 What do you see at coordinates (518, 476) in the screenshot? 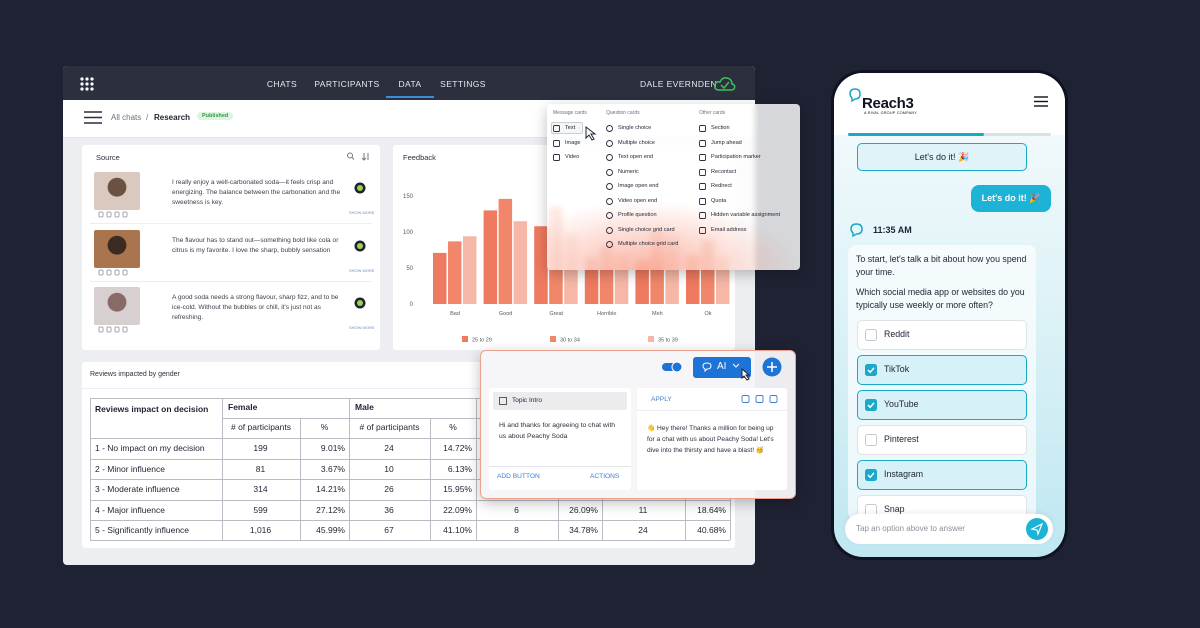
I see `add-button-link: ADD BUTTON` at bounding box center [518, 476].